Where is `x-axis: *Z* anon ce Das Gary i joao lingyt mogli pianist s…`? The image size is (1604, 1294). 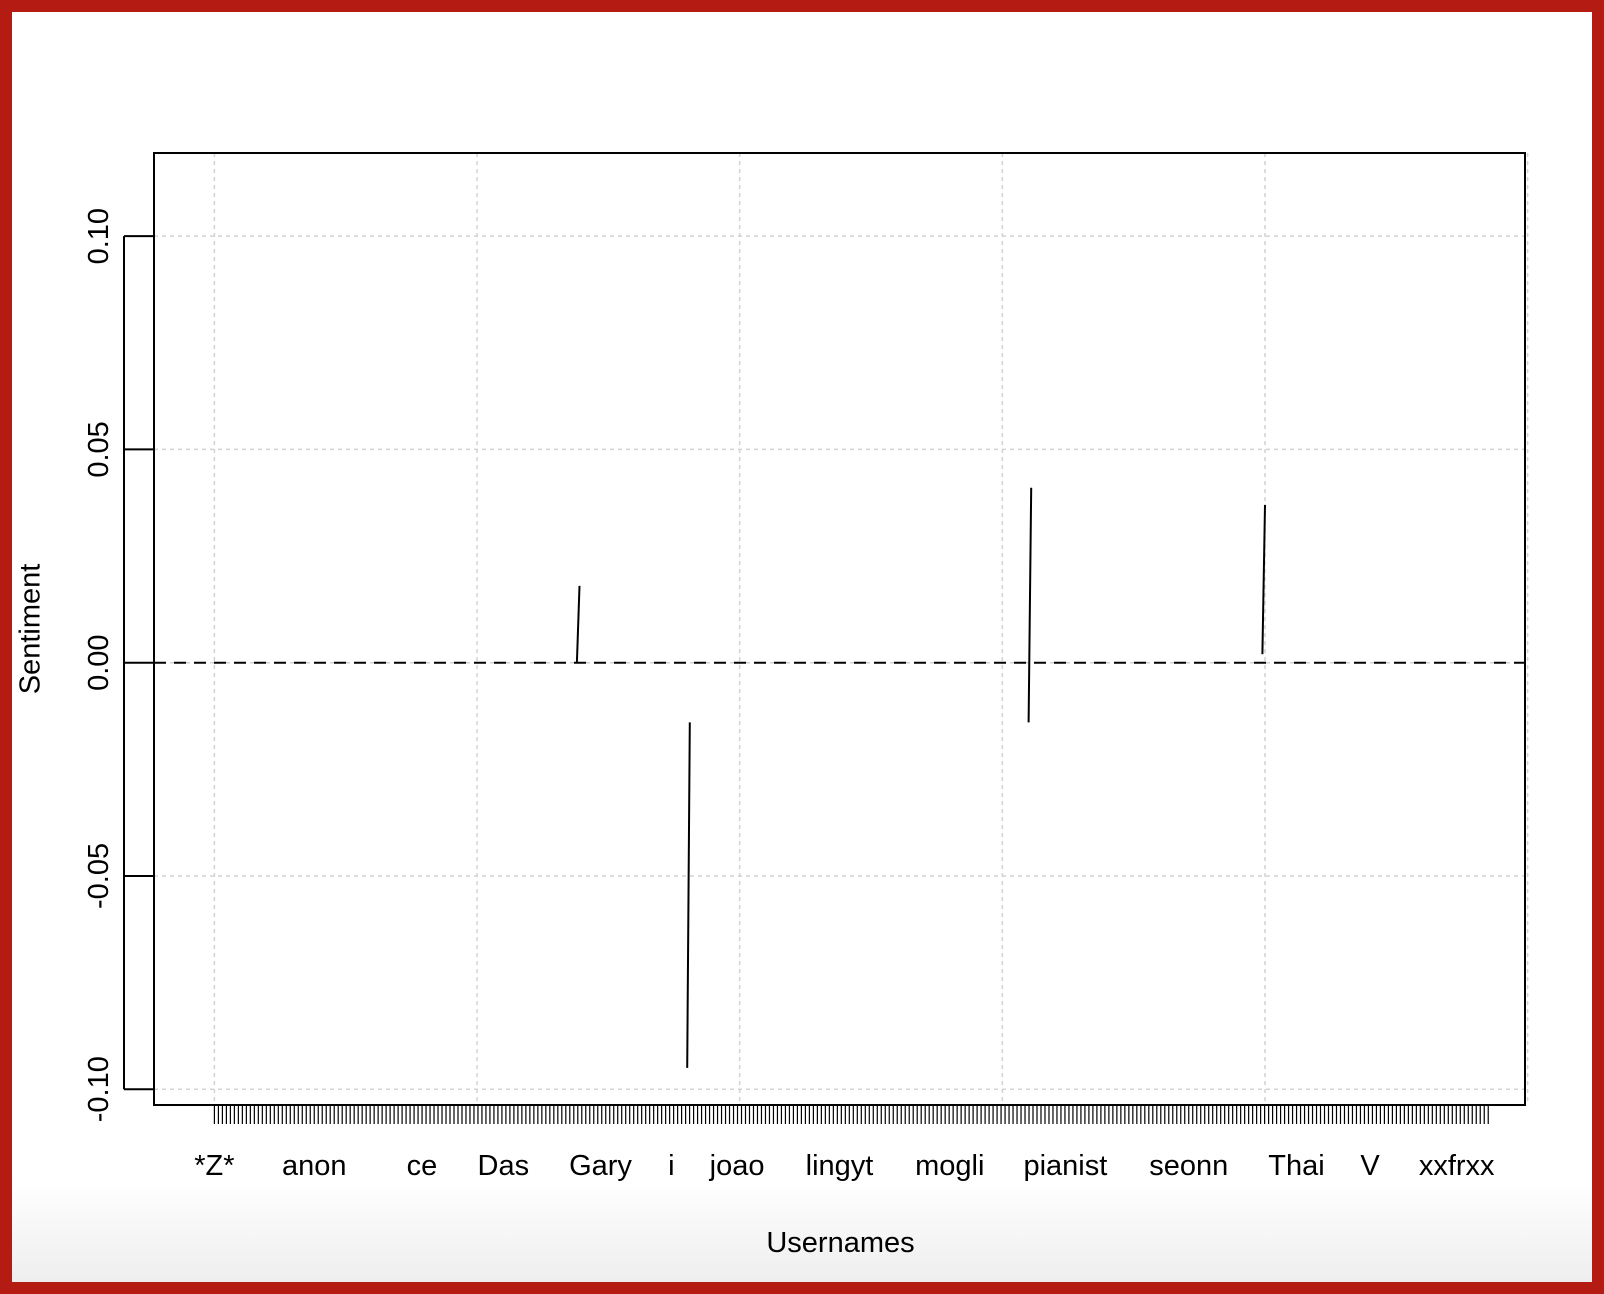
x-axis: *Z* anon ce Das Gary i joao lingyt mogli pianist s… is located at coordinates (844, 1166).